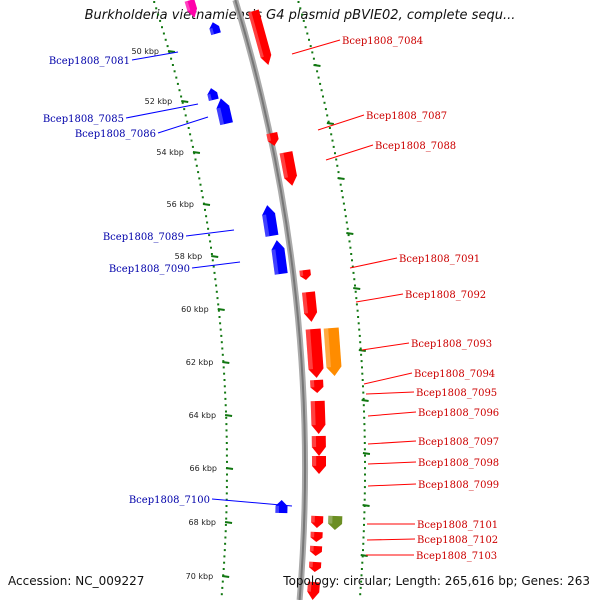 The image size is (600, 600). What do you see at coordinates (332, 351) in the screenshot?
I see `gene-7093-orange-shape` at bounding box center [332, 351].